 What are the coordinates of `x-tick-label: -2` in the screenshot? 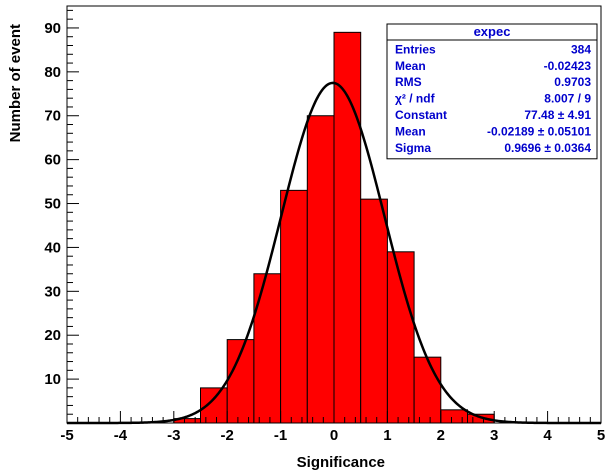 It's located at (227, 435).